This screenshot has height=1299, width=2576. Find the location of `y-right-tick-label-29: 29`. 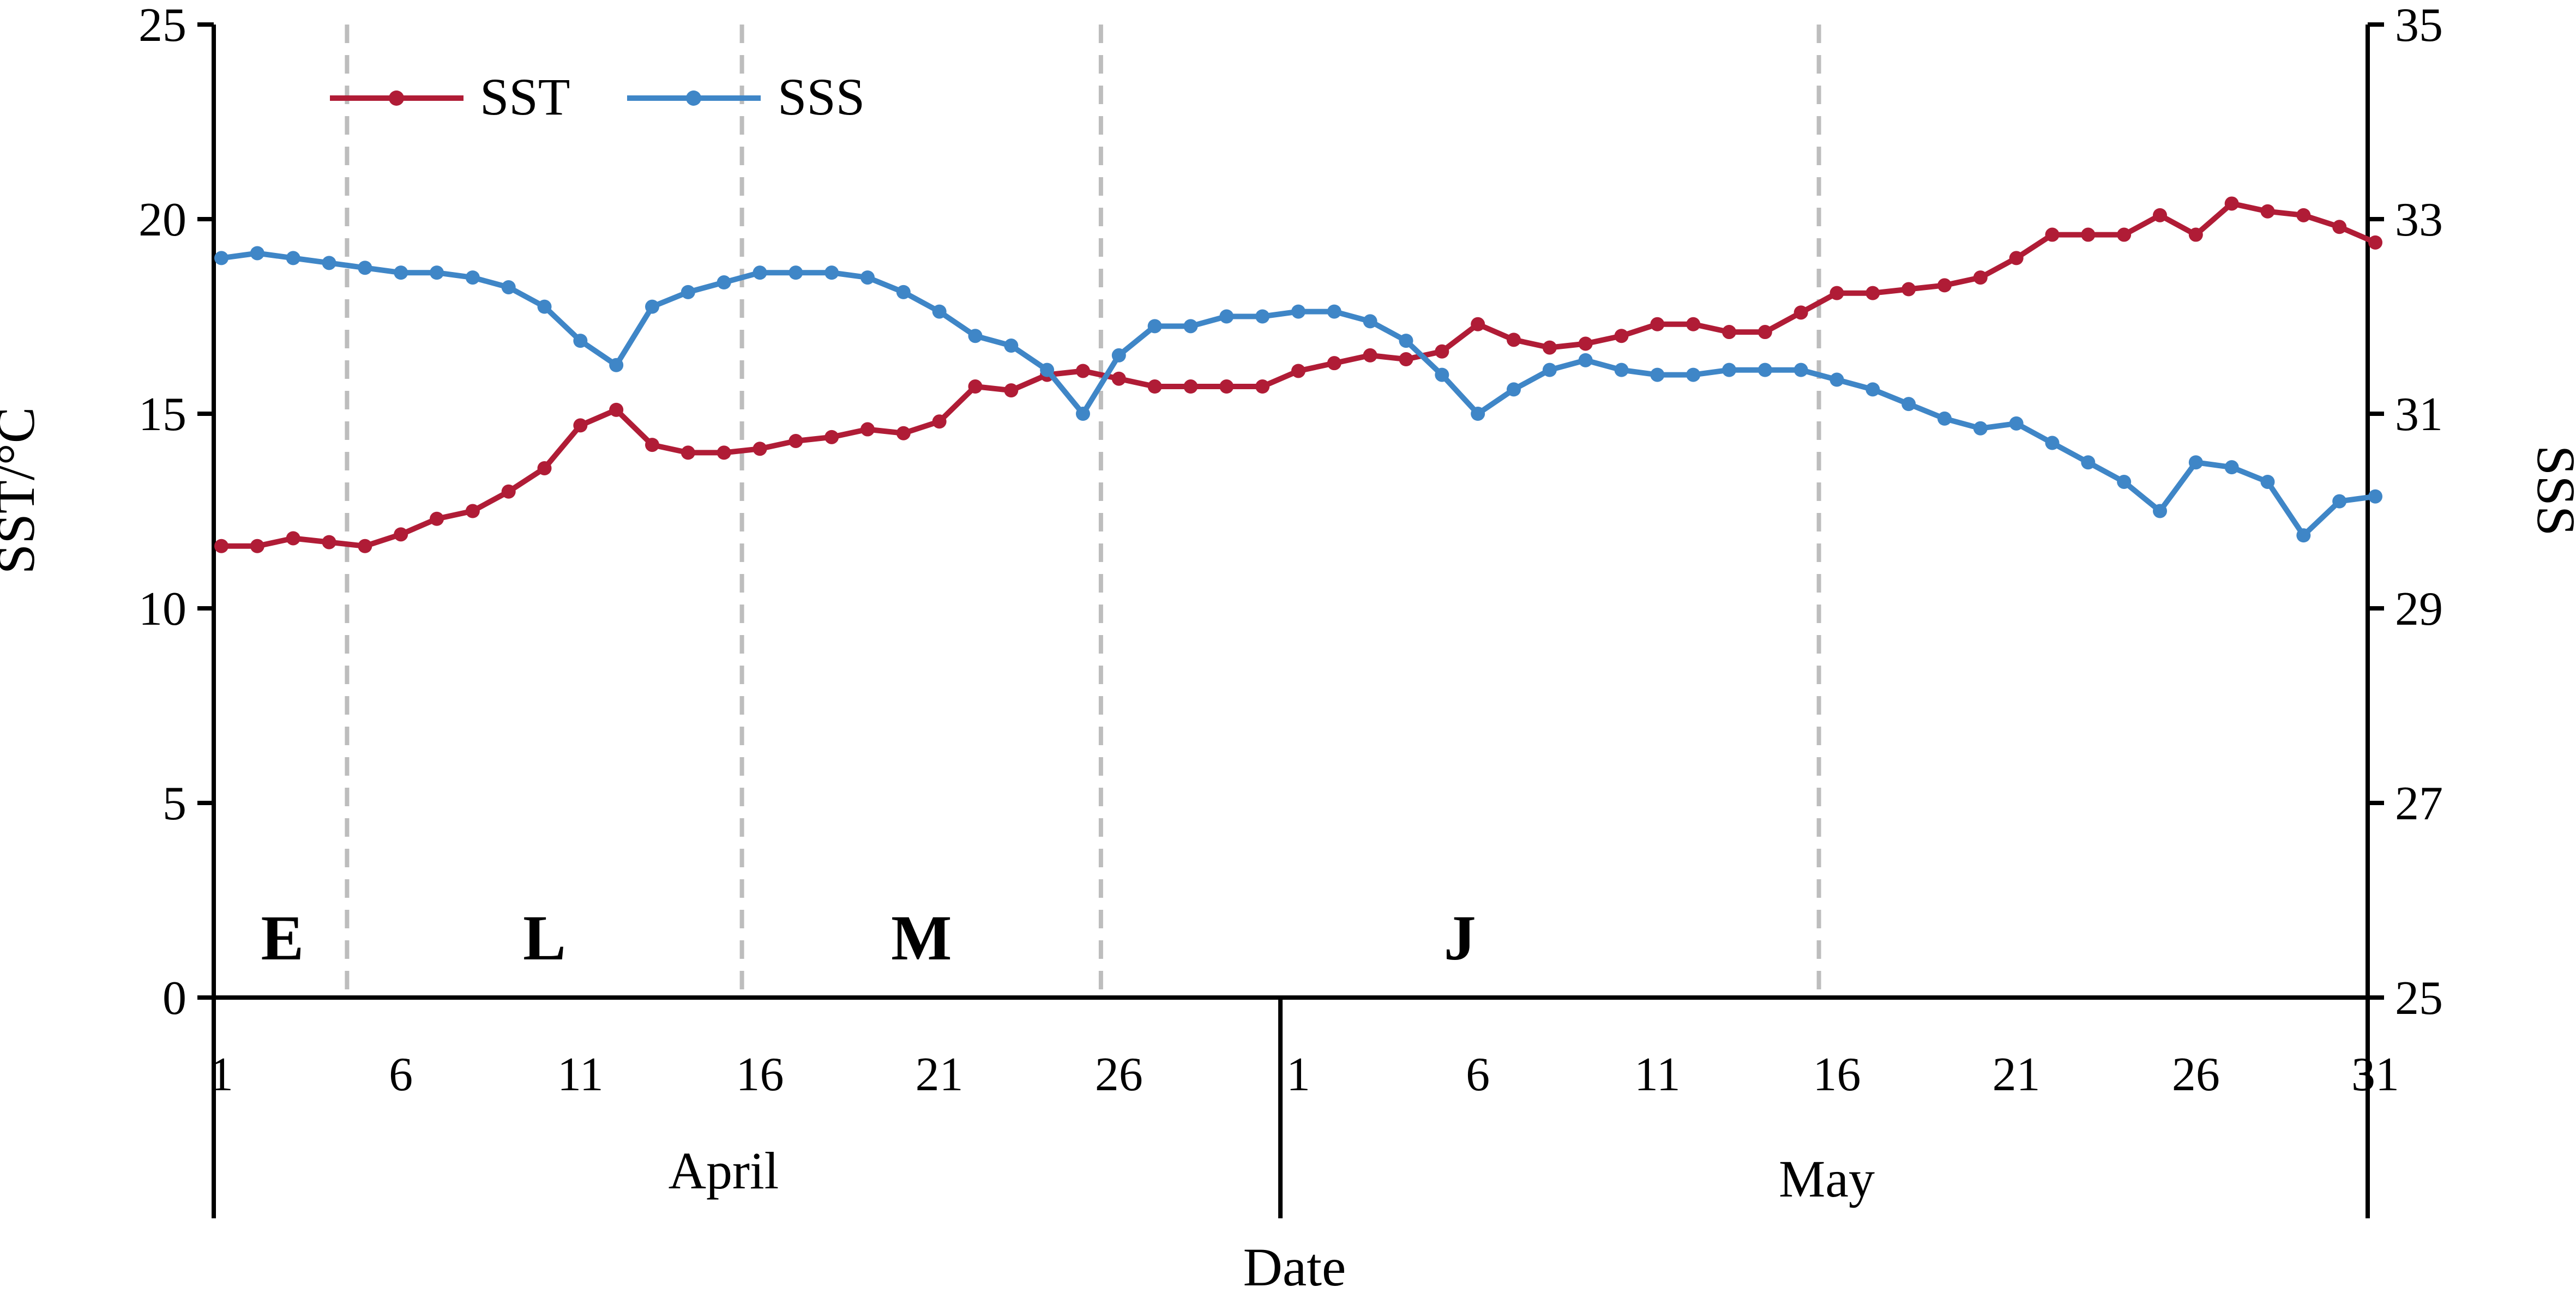

y-right-tick-label-29: 29 is located at coordinates (2419, 610).